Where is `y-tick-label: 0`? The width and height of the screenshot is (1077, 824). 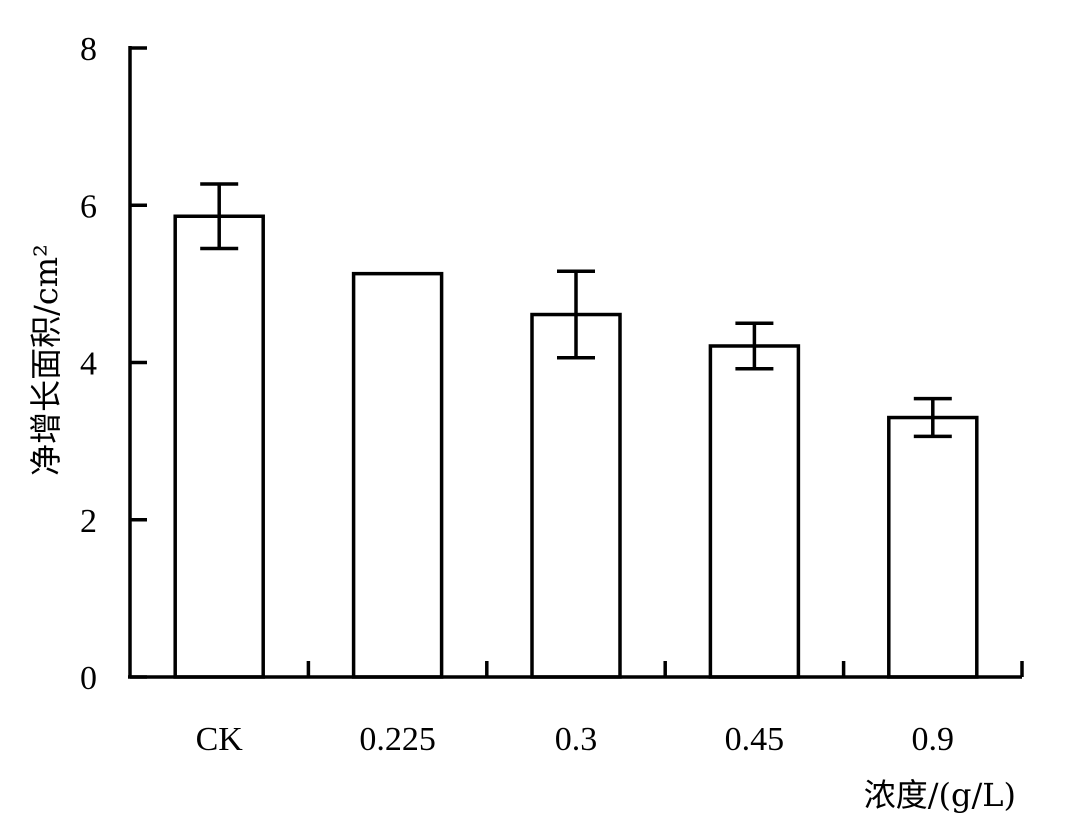
y-tick-label: 0 is located at coordinates (88, 678).